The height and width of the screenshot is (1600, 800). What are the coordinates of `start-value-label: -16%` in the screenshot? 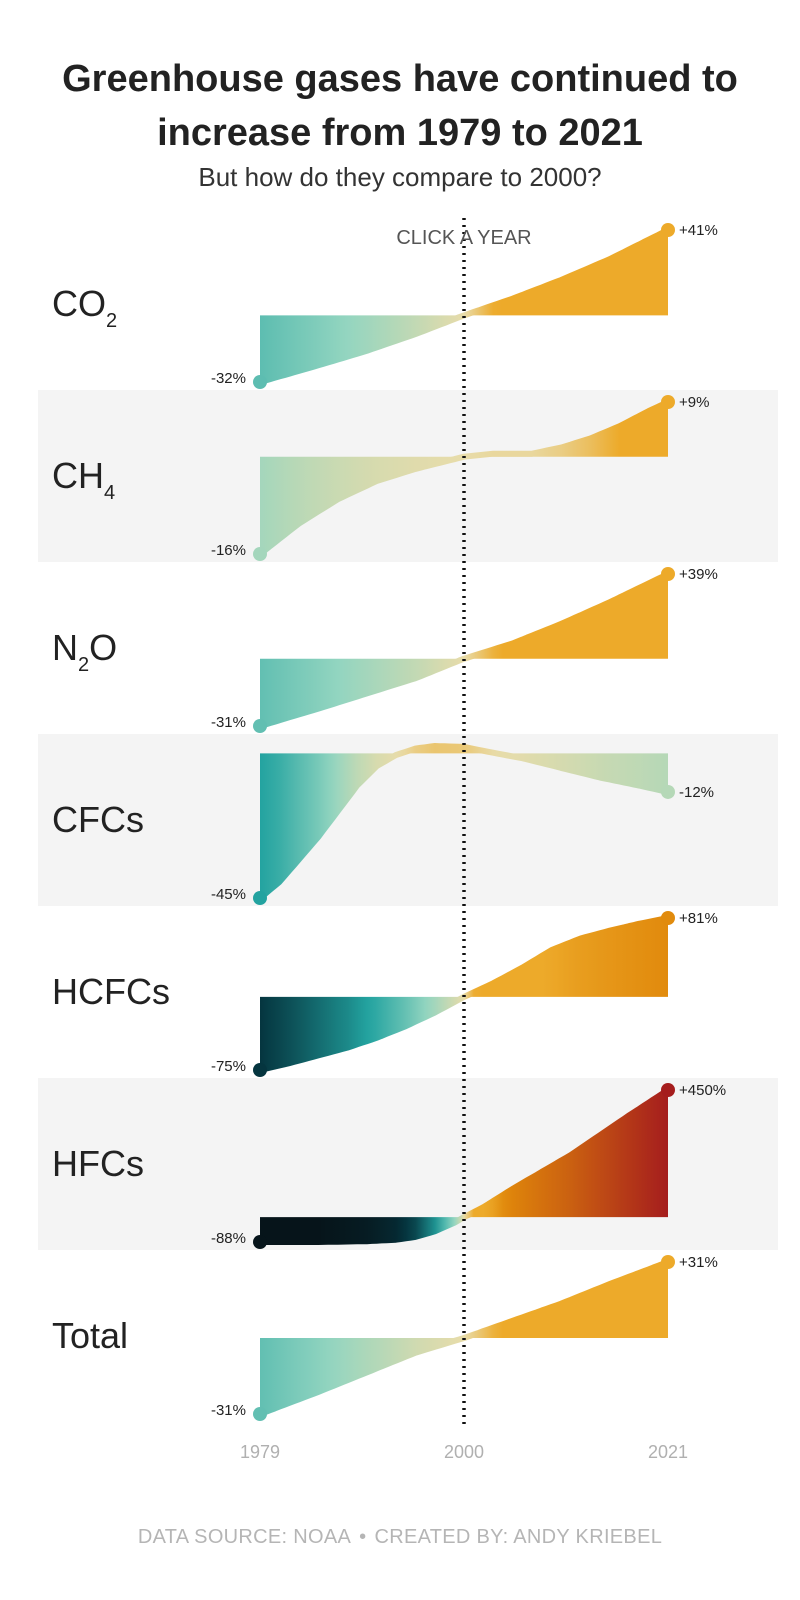 It's located at (228, 550).